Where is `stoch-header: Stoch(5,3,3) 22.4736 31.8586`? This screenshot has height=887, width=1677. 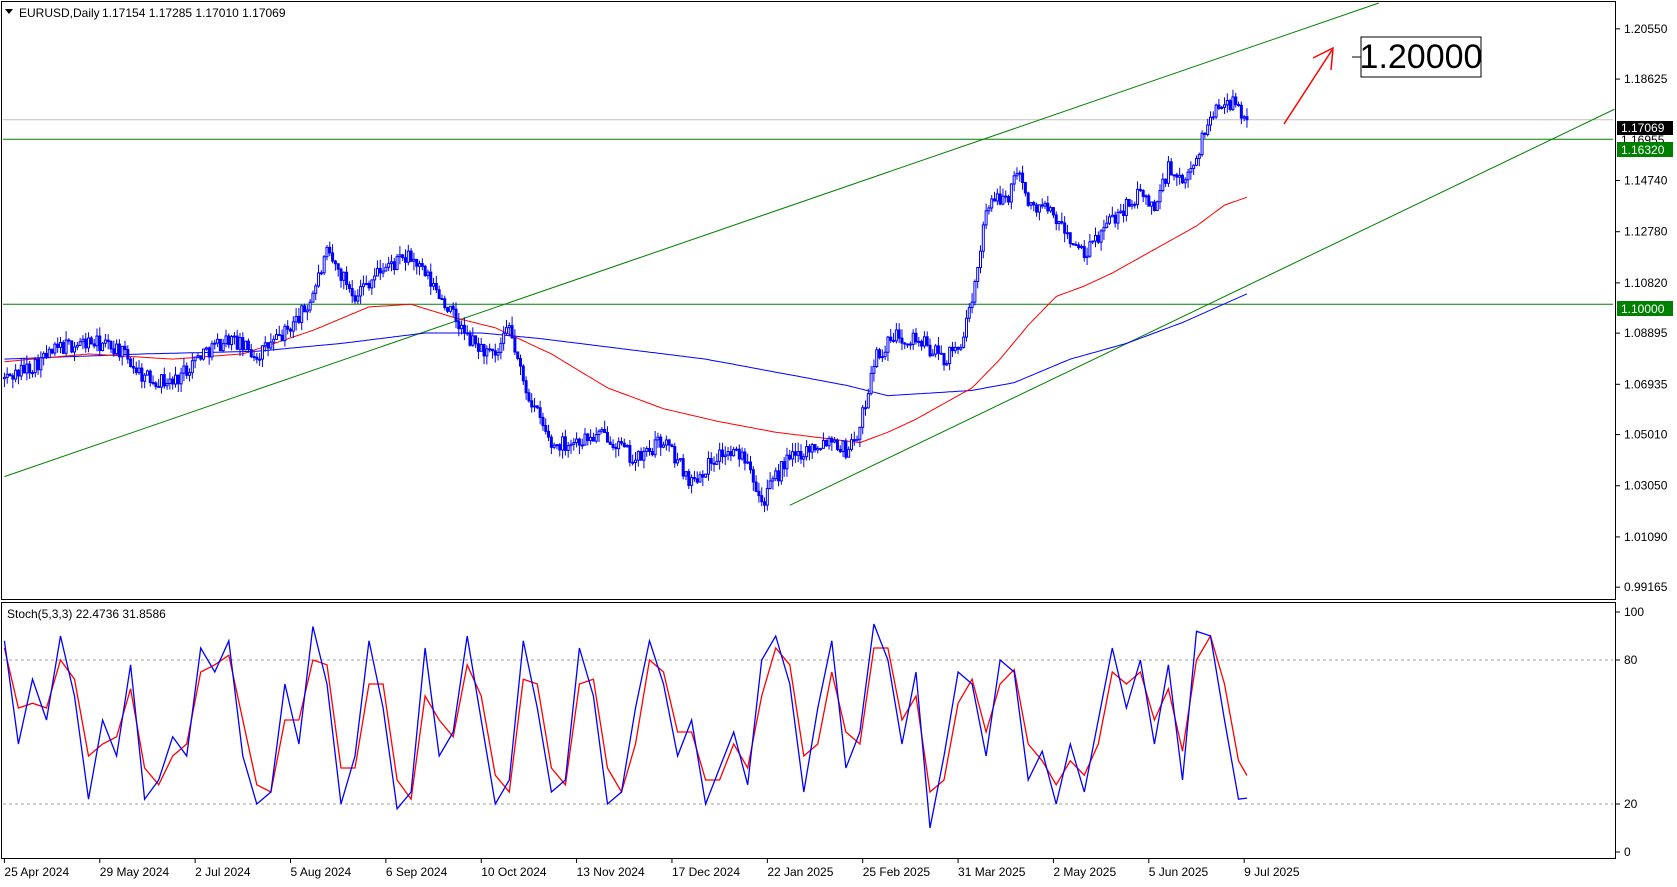
stoch-header: Stoch(5,3,3) 22.4736 31.8586 is located at coordinates (86, 614).